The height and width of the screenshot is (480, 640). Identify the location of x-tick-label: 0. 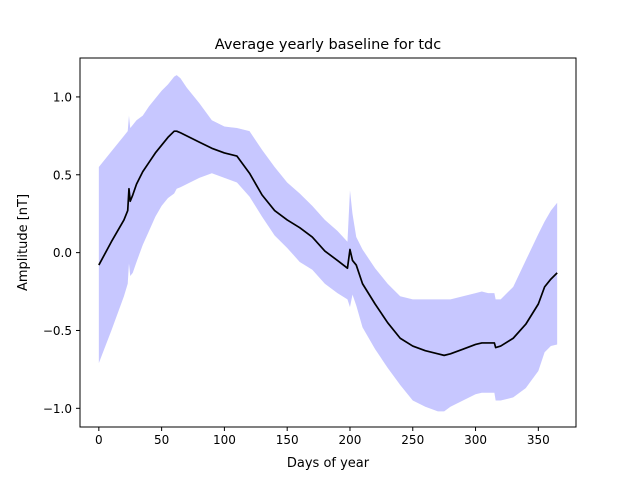
(99, 440).